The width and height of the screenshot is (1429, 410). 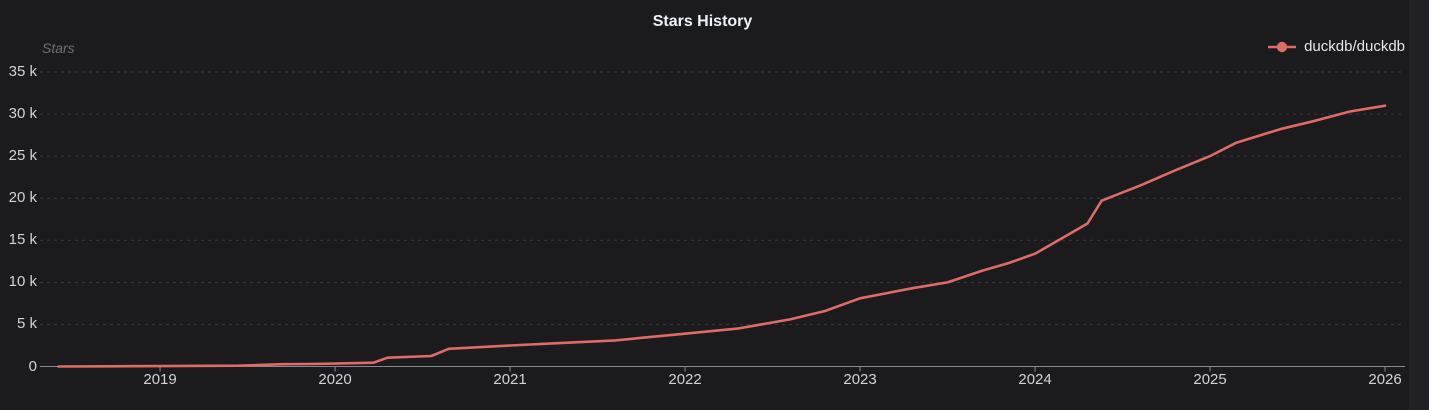 What do you see at coordinates (26, 324) in the screenshot?
I see `y-tick-label: 5 k` at bounding box center [26, 324].